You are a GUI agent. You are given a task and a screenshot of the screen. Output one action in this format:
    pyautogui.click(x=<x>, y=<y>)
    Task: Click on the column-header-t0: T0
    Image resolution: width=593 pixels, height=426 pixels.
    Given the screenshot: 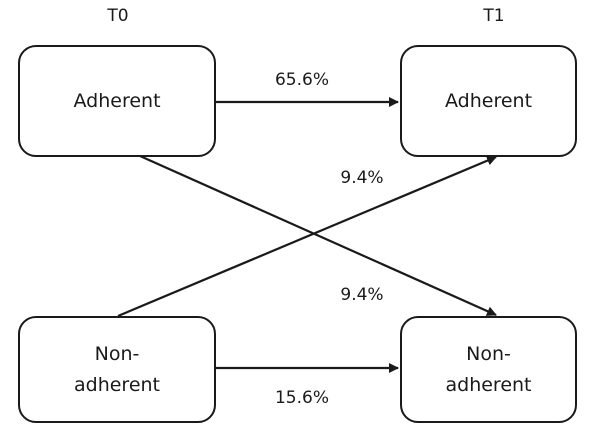 What is the action you would take?
    pyautogui.click(x=118, y=16)
    